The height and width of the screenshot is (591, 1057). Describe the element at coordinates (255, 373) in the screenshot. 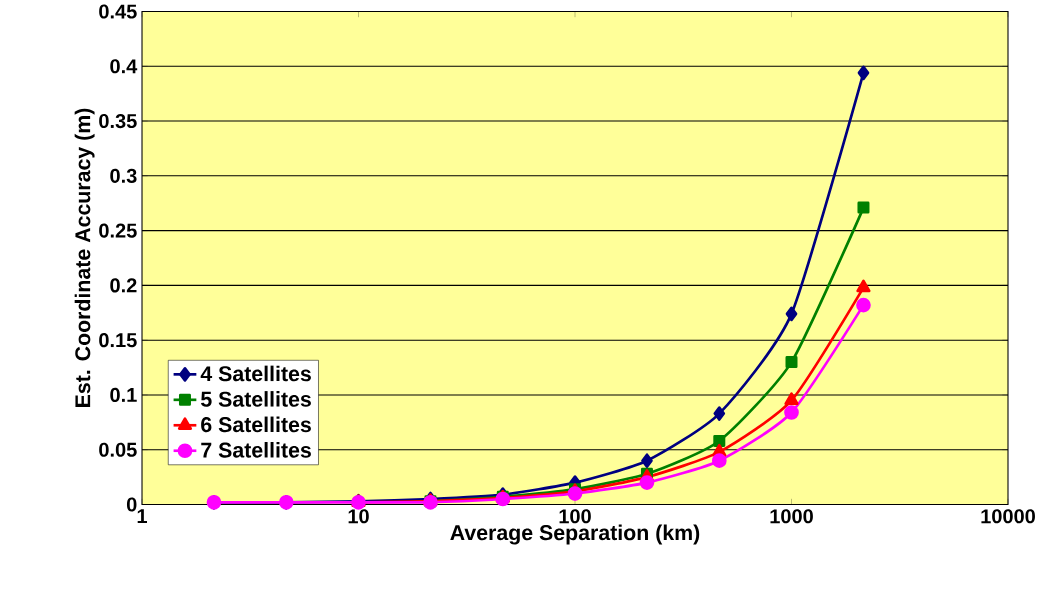

I see `legend-label: 4 Satellites` at that location.